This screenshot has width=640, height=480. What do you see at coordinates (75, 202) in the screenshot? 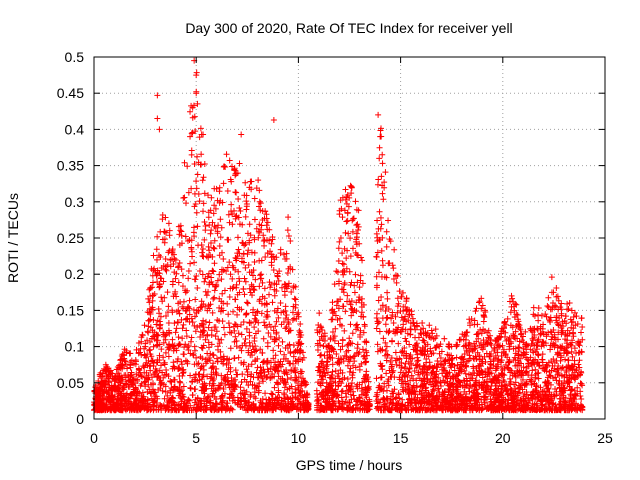
I see `y-tick-label: 0.3` at bounding box center [75, 202].